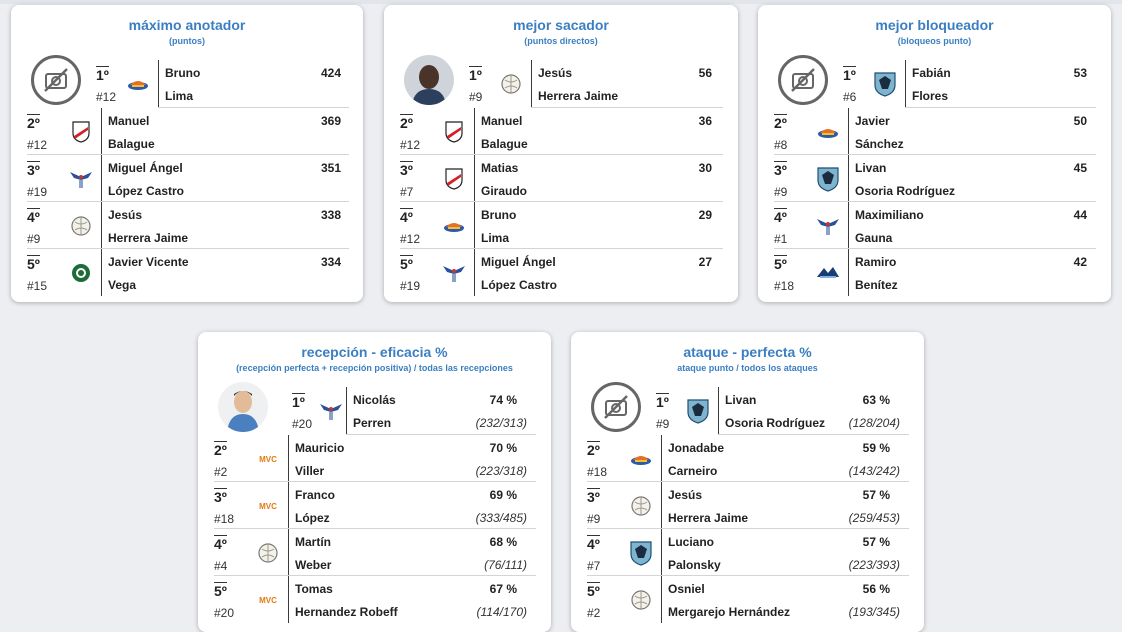  What do you see at coordinates (188, 225) in the screenshot?
I see `ranking-row: 4º #9 Jesús Herrera Jaime 338` at bounding box center [188, 225].